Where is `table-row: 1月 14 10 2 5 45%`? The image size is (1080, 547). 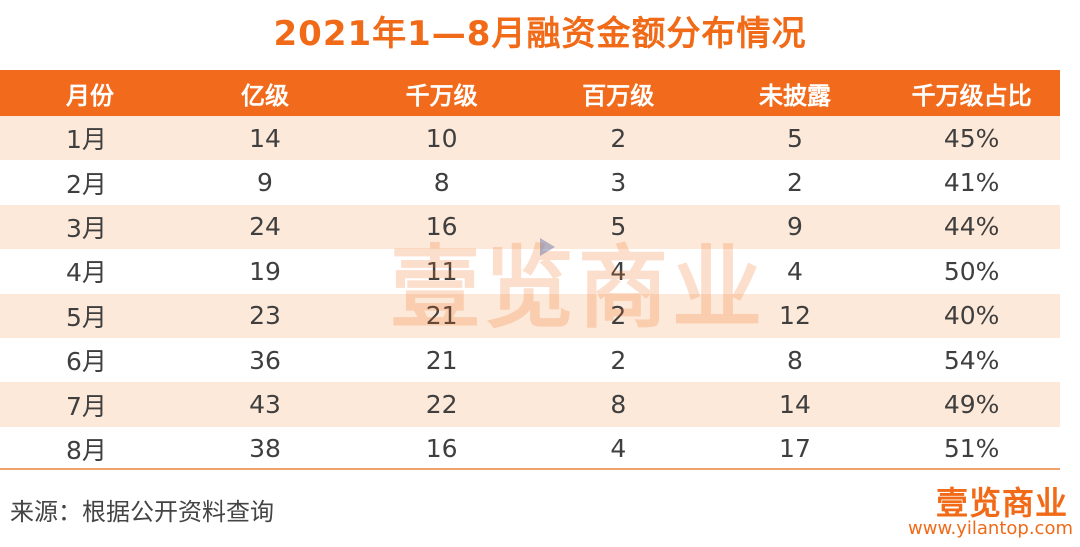 table-row: 1月 14 10 2 5 45% is located at coordinates (530, 138).